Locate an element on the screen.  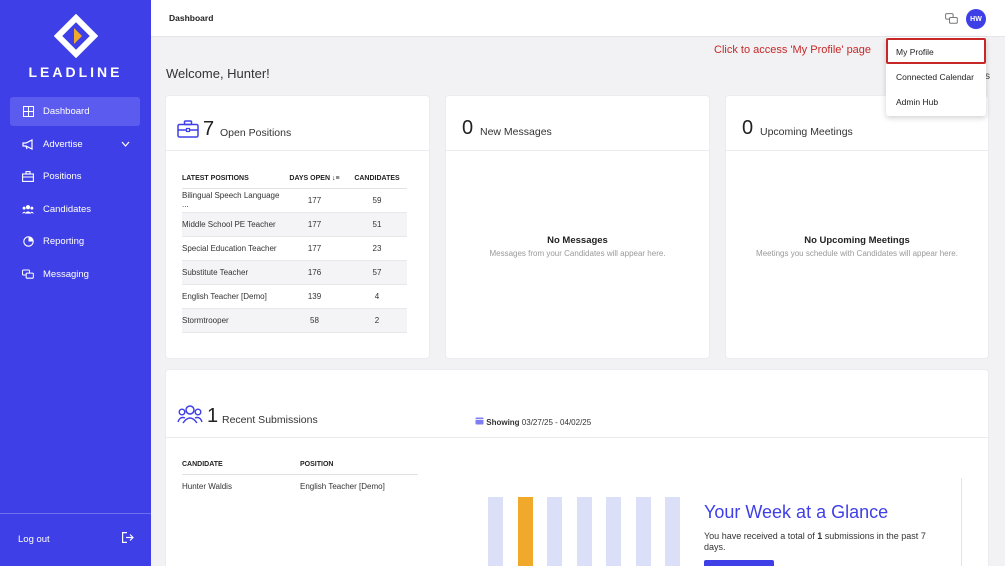
table-header-row: CANDIDATE POSITION is located at coordinates (300, 465).